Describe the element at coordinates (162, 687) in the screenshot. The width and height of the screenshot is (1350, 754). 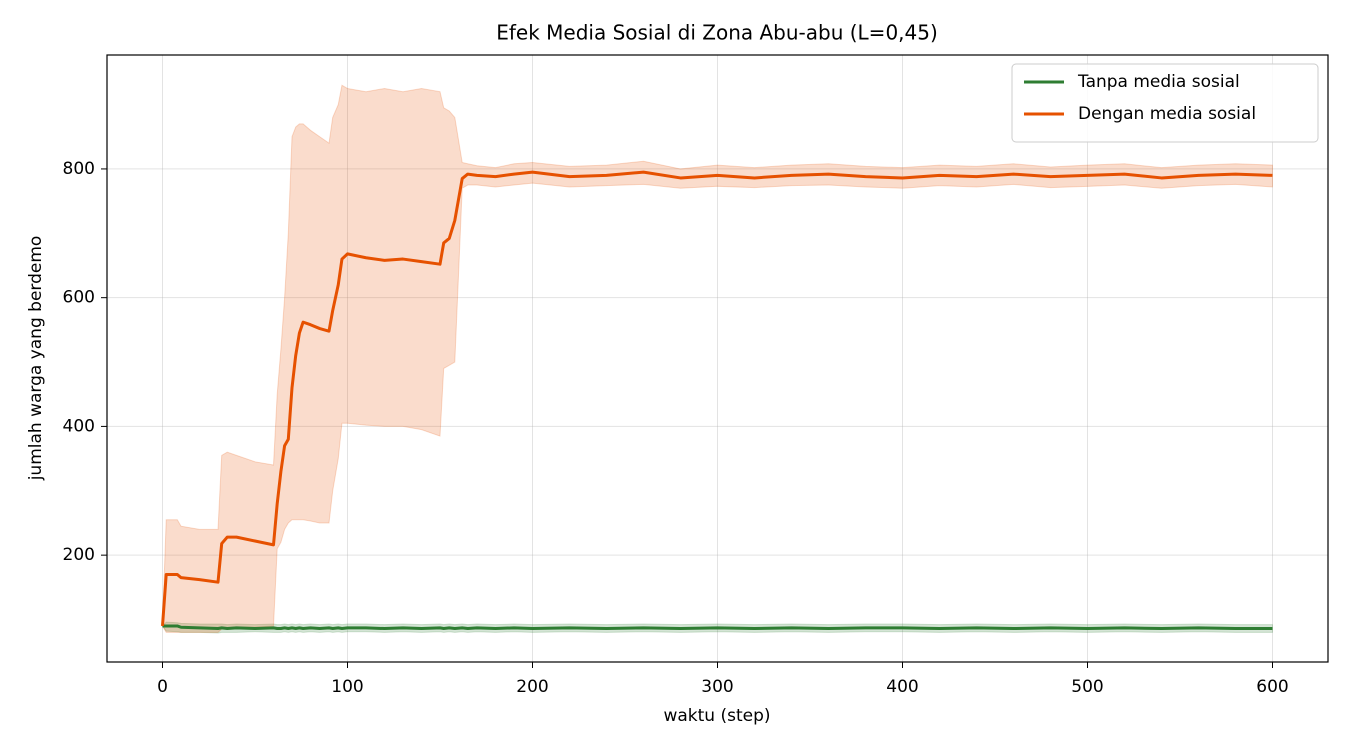
I see `x-tick-label: 0` at that location.